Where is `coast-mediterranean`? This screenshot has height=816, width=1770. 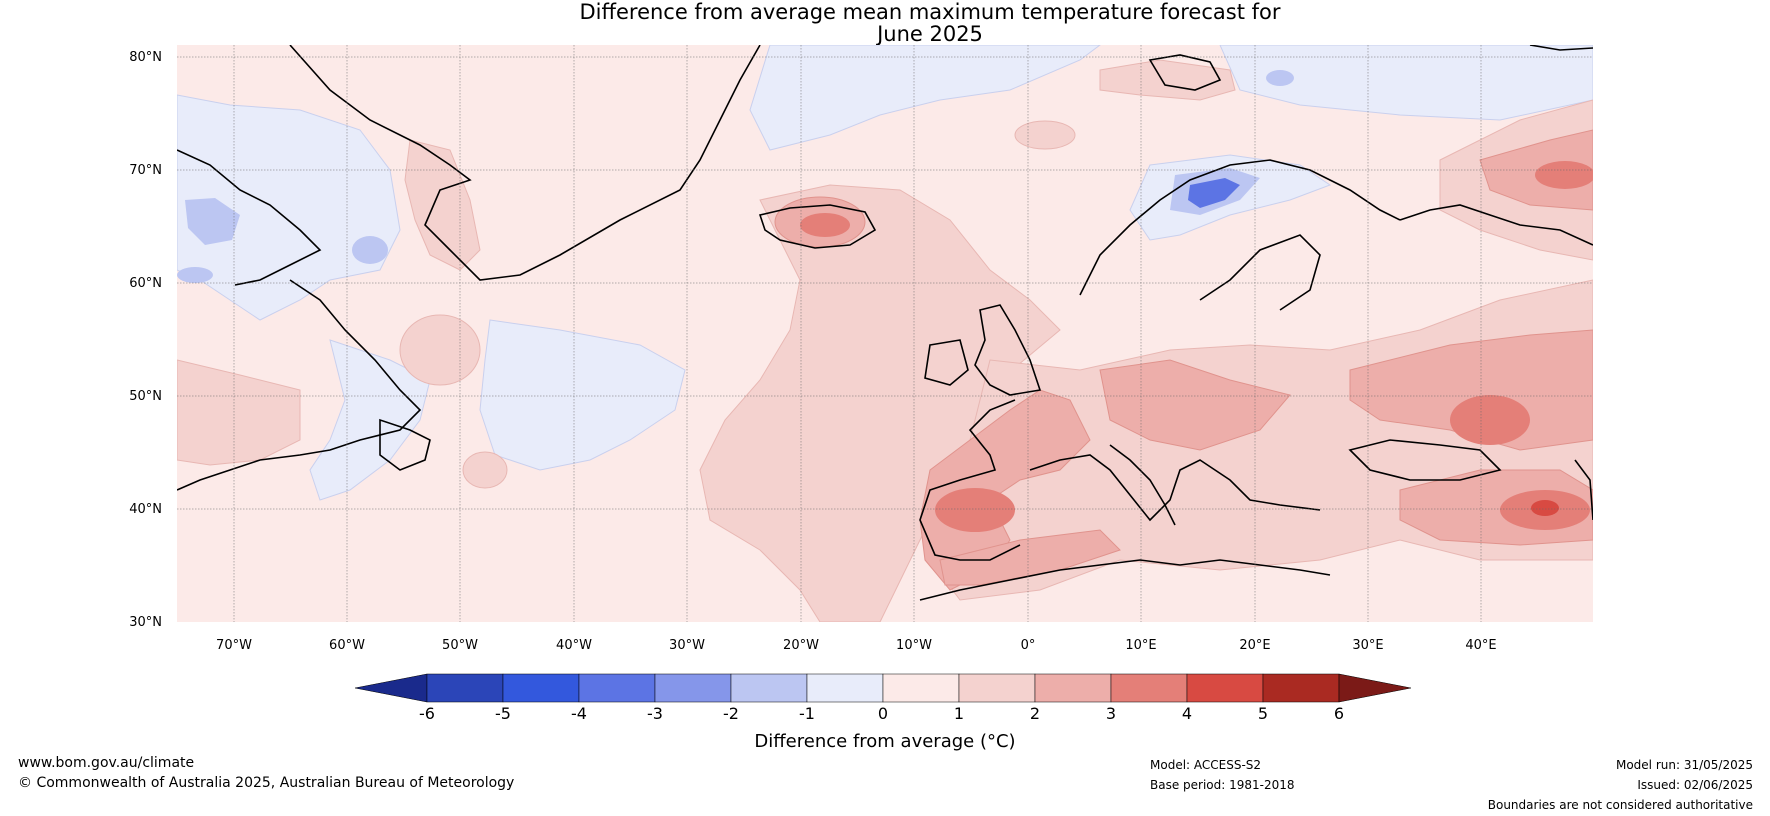 coast-mediterranean is located at coordinates (1175, 488).